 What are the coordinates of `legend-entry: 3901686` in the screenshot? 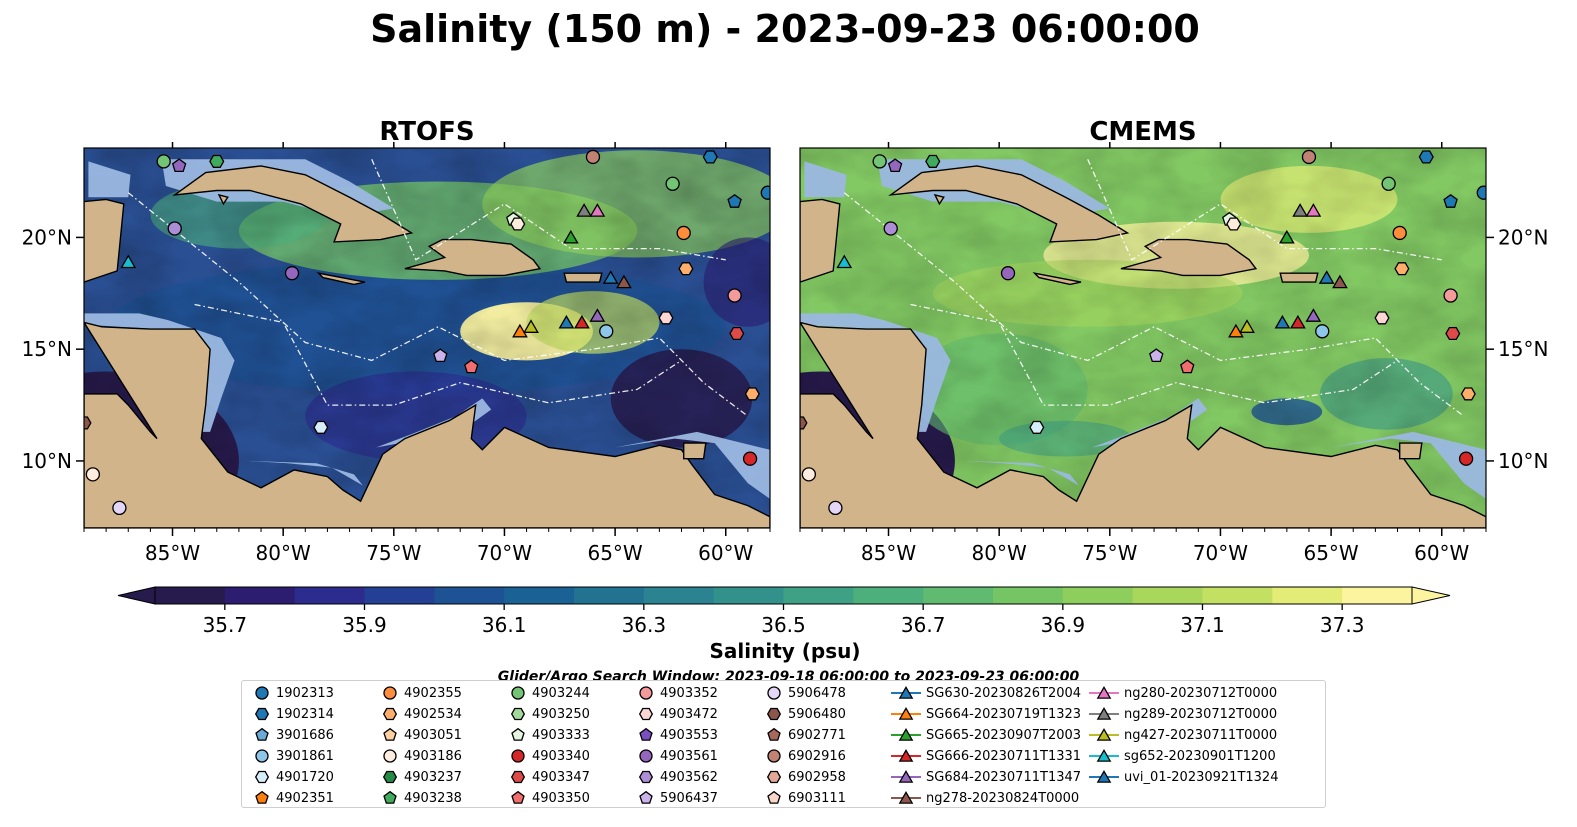 It's located at (293, 735).